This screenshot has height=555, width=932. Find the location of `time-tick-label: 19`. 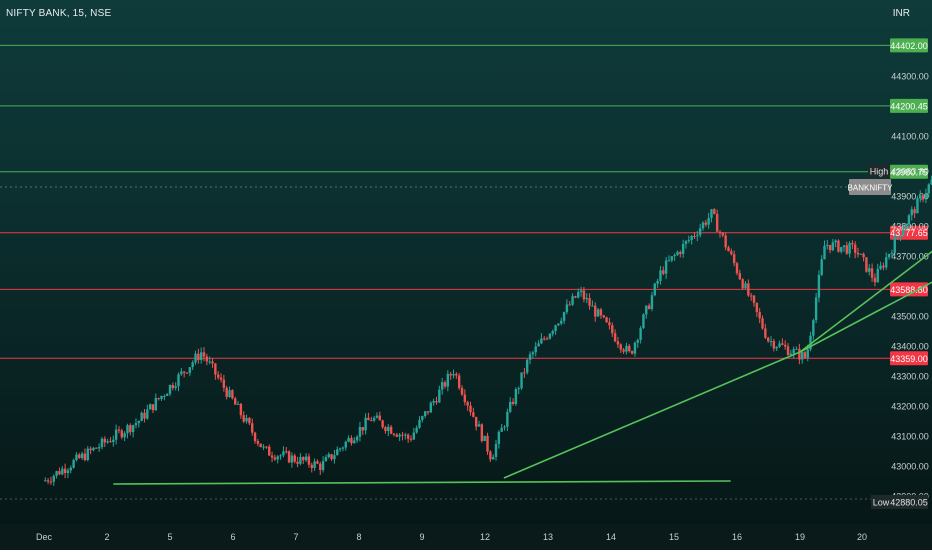

time-tick-label: 19 is located at coordinates (800, 537).